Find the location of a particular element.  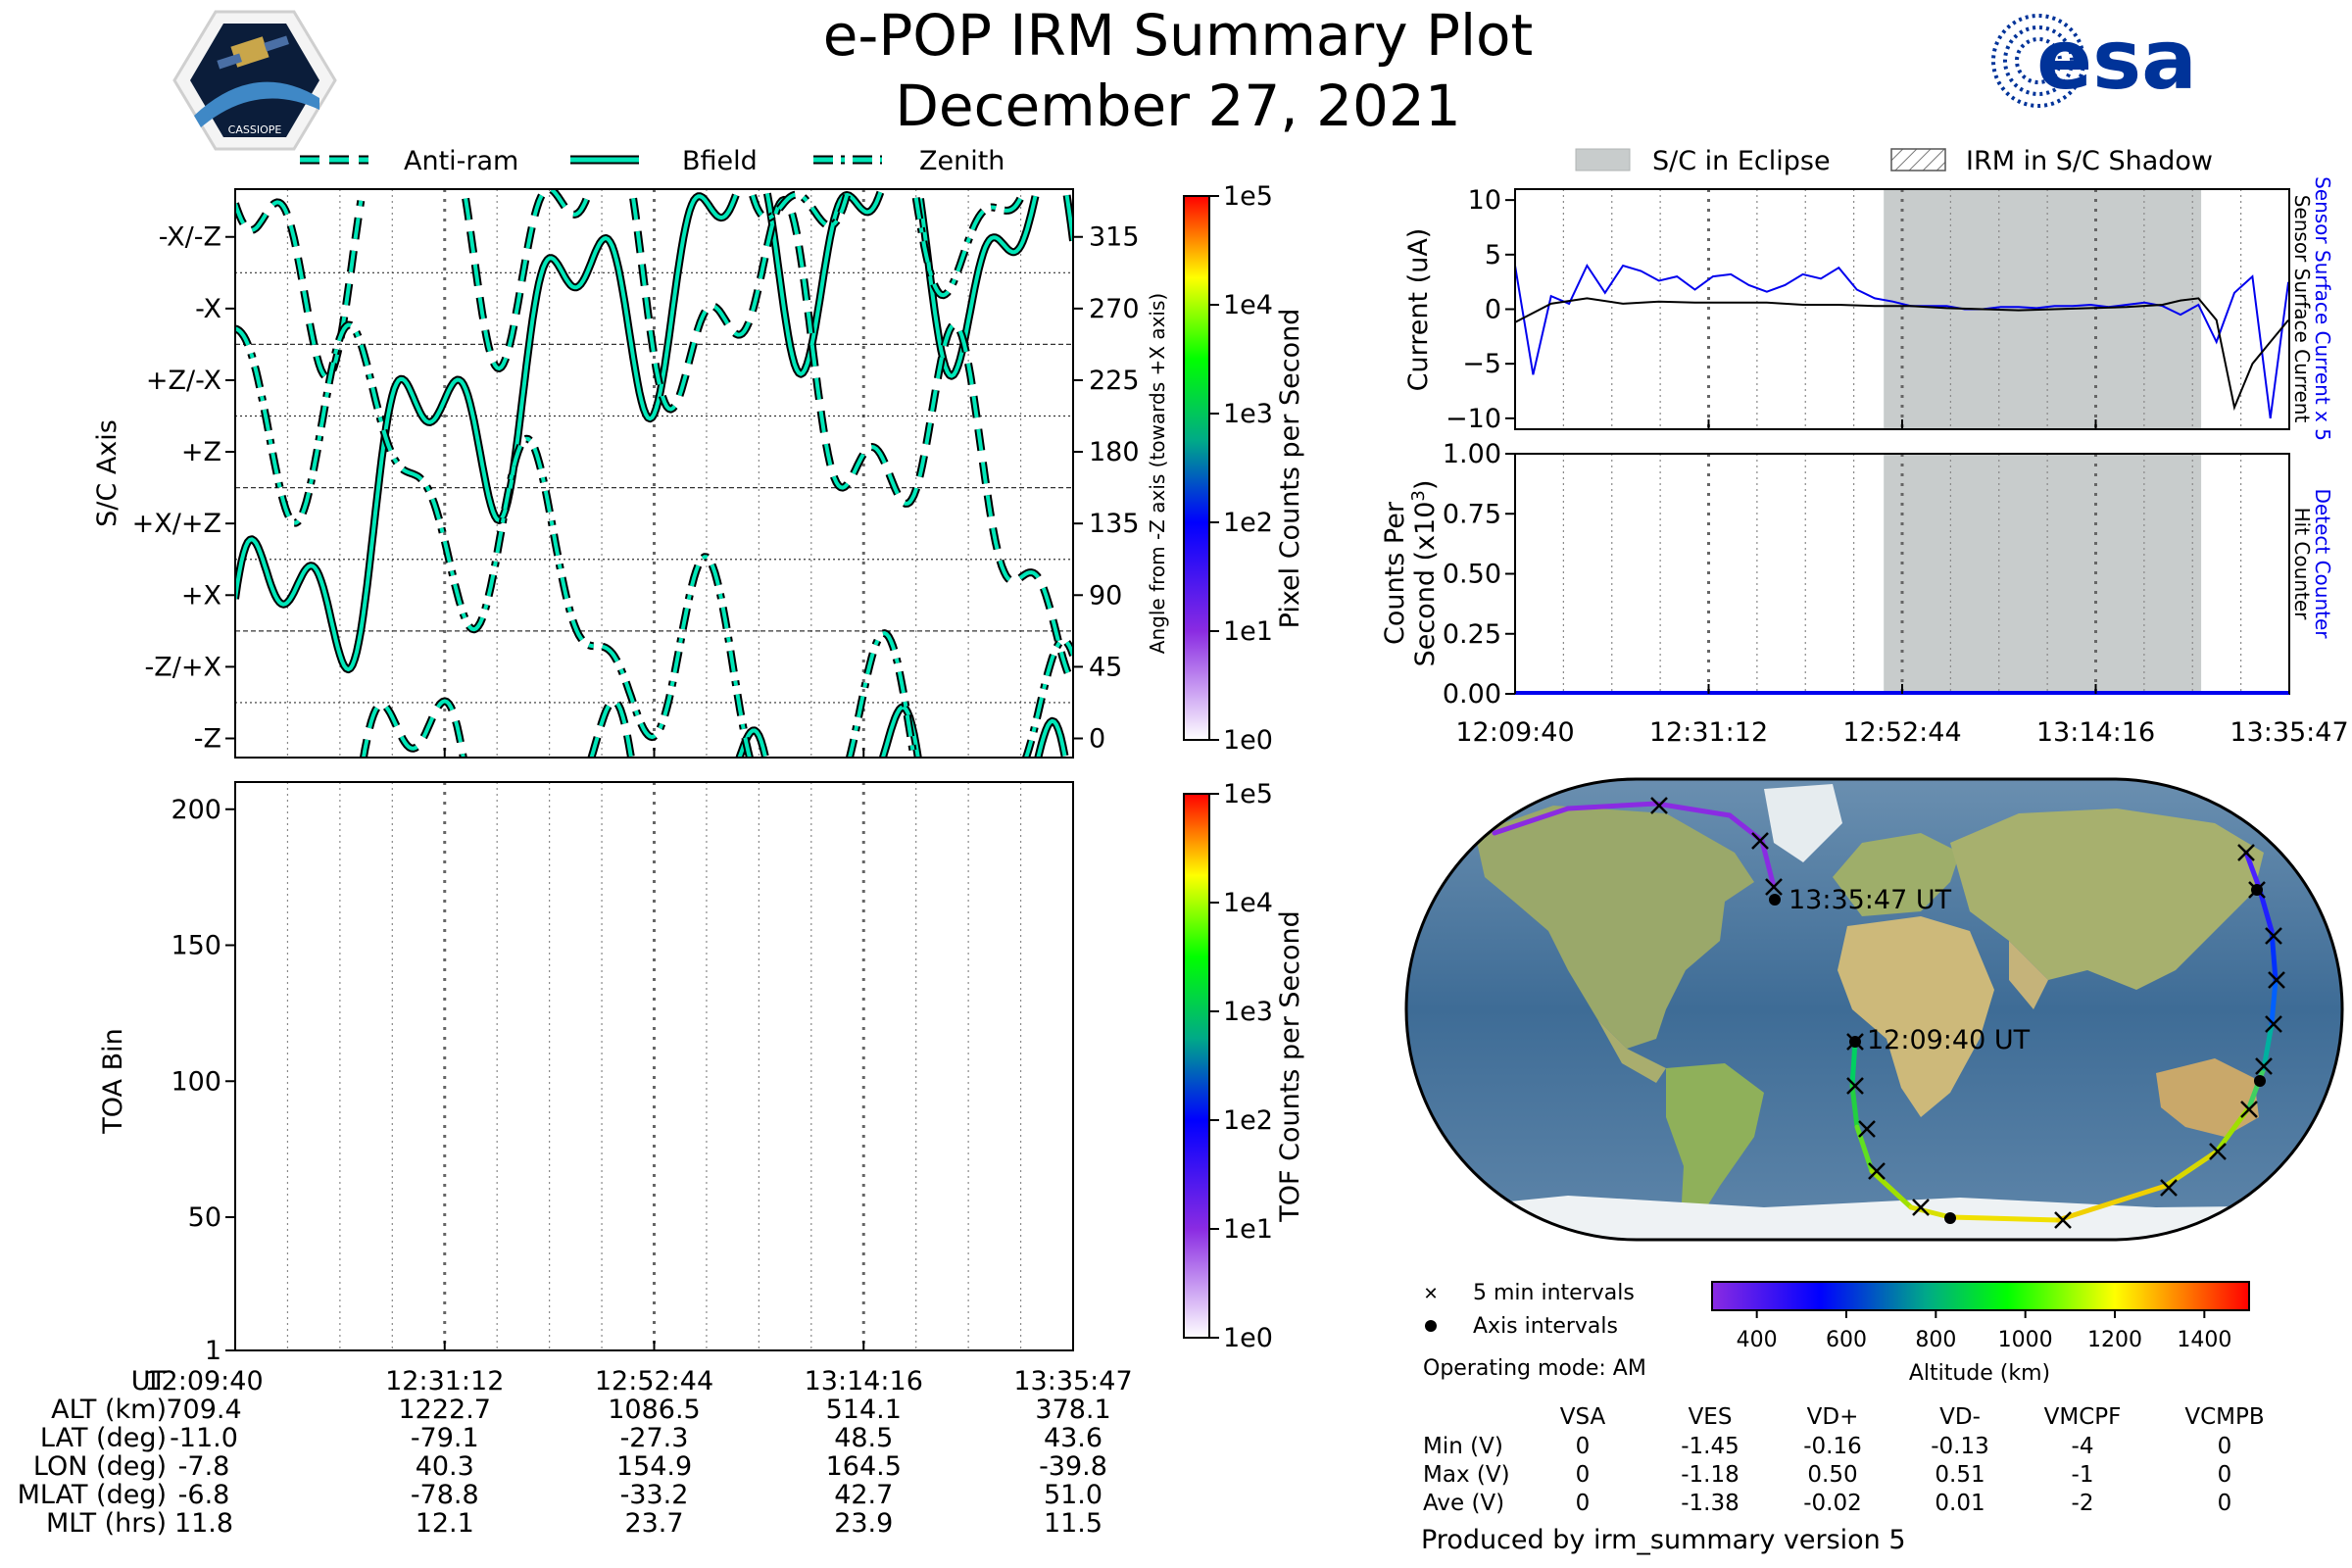

altitude-colorbar-label: Altitude (km) is located at coordinates (1979, 1373).